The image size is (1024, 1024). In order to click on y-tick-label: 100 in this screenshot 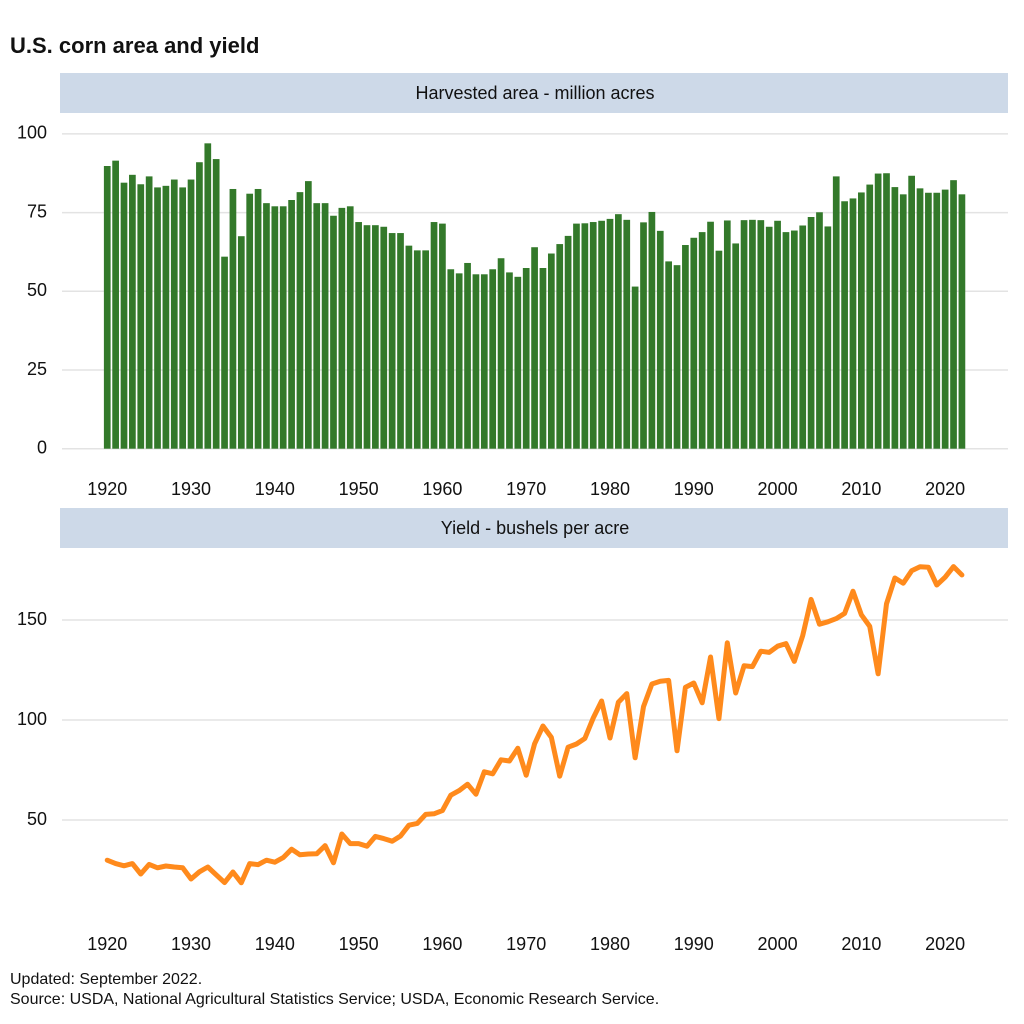, I will do `click(32, 133)`.